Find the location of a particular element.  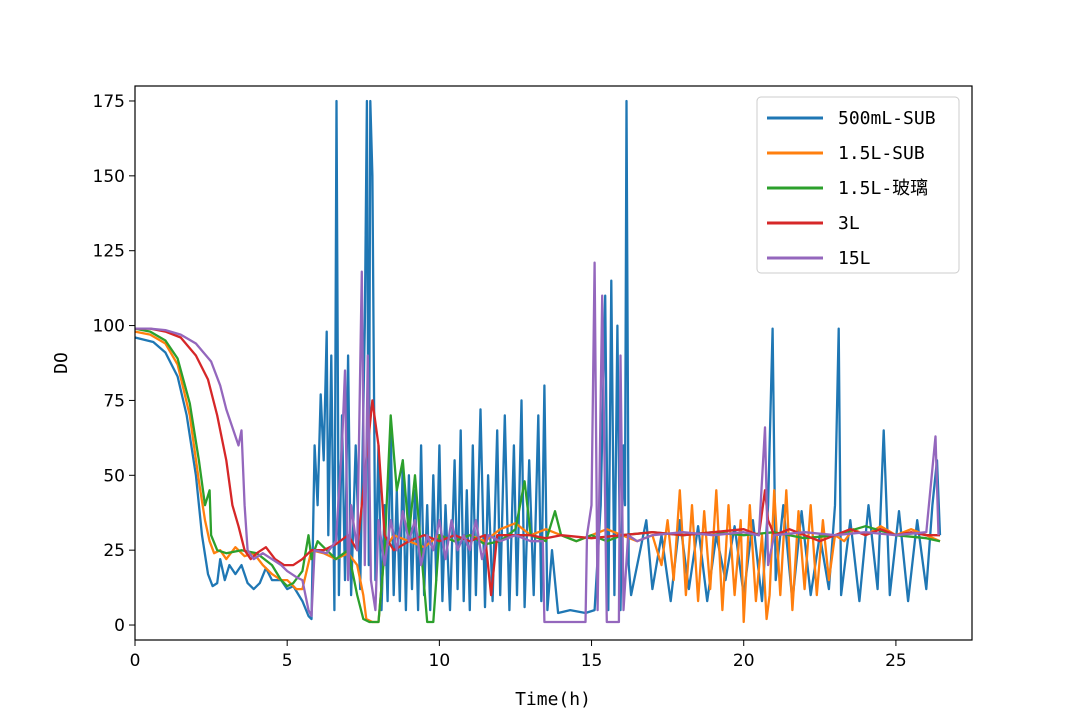

y-axis-label: DO is located at coordinates (61, 363).